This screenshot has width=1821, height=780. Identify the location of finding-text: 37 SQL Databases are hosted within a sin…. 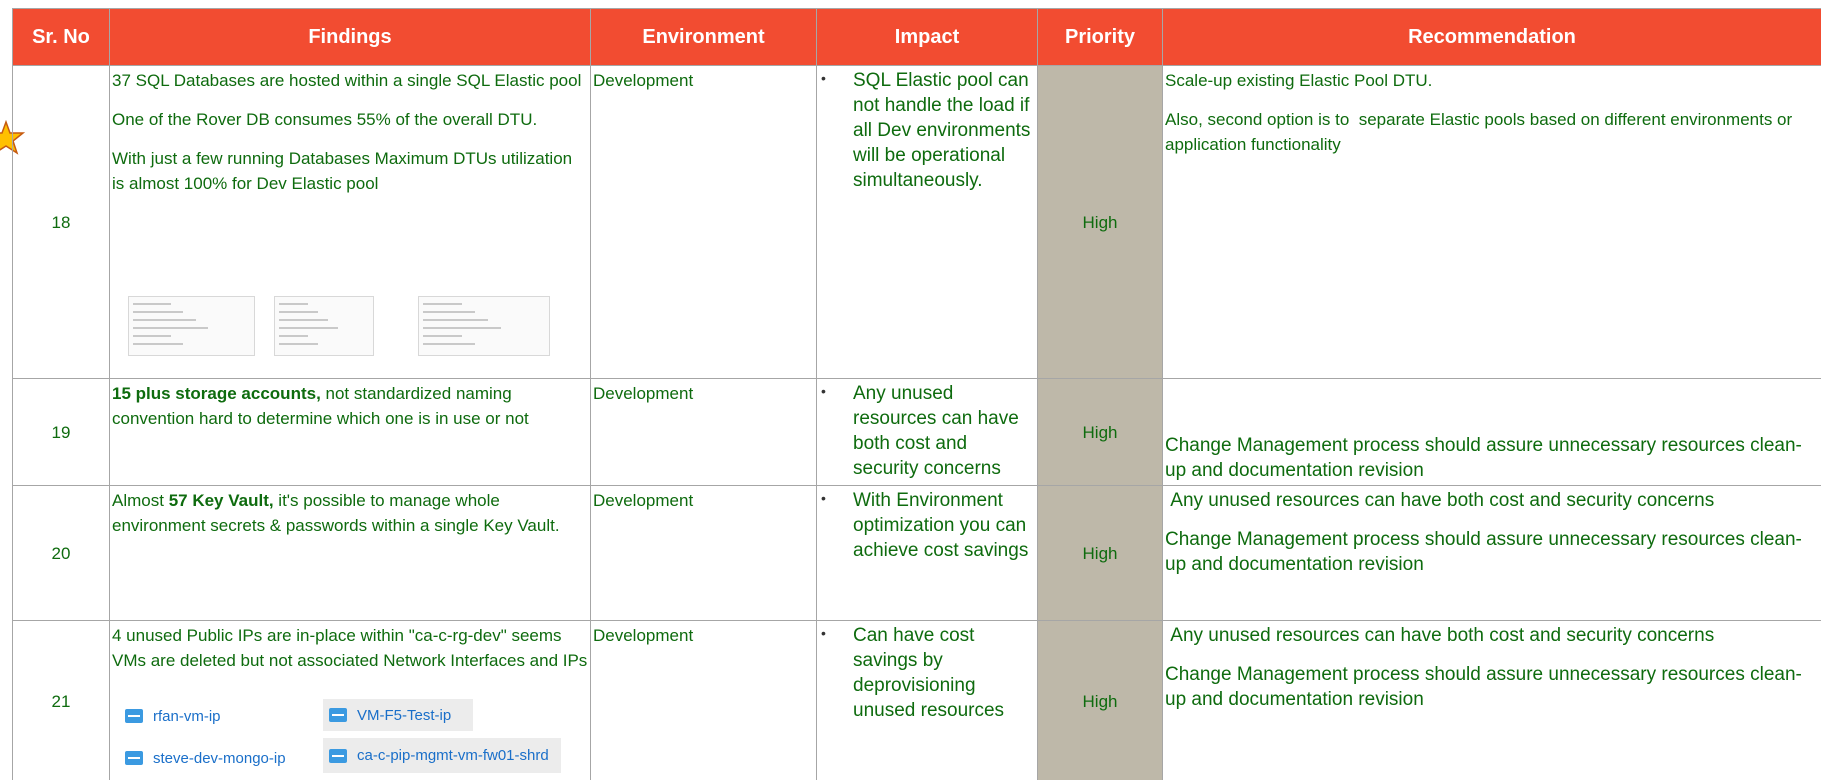
(347, 80).